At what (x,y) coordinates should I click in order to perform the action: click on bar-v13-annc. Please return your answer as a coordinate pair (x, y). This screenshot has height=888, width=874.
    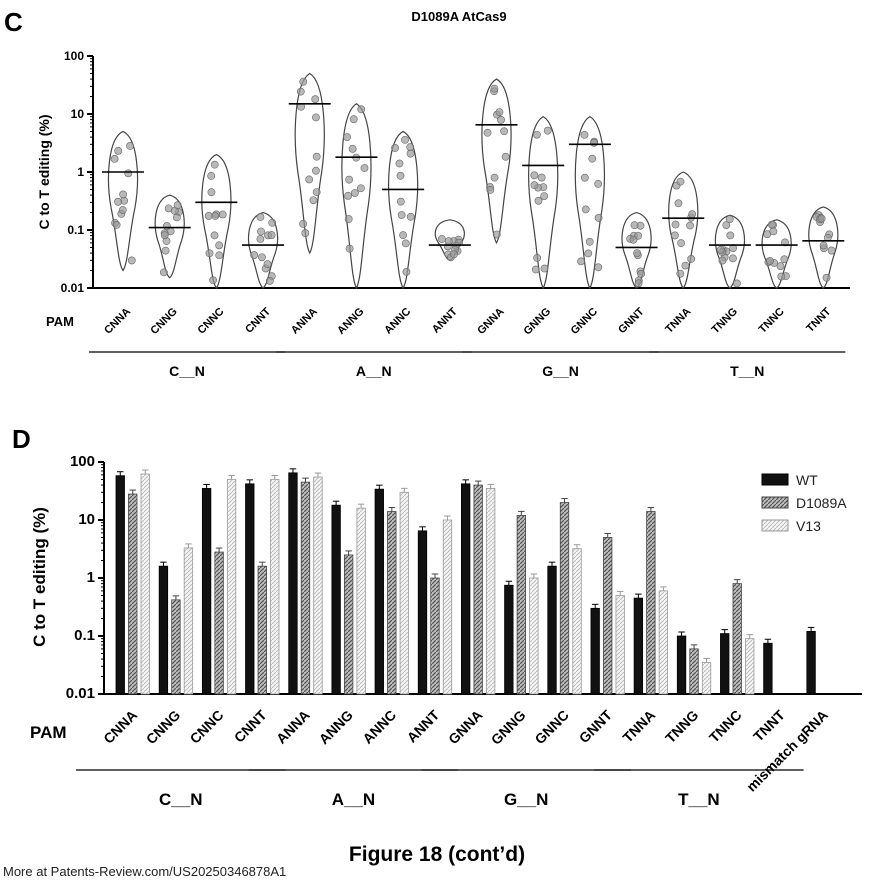
    Looking at the image, I should click on (404, 593).